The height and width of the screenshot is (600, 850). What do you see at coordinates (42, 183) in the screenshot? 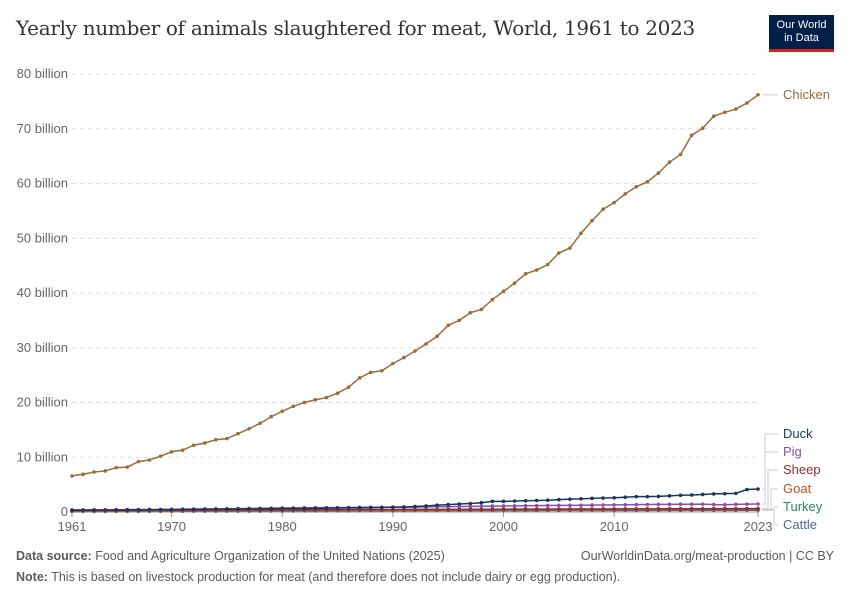
I see `y-tick-label: 60 billion` at bounding box center [42, 183].